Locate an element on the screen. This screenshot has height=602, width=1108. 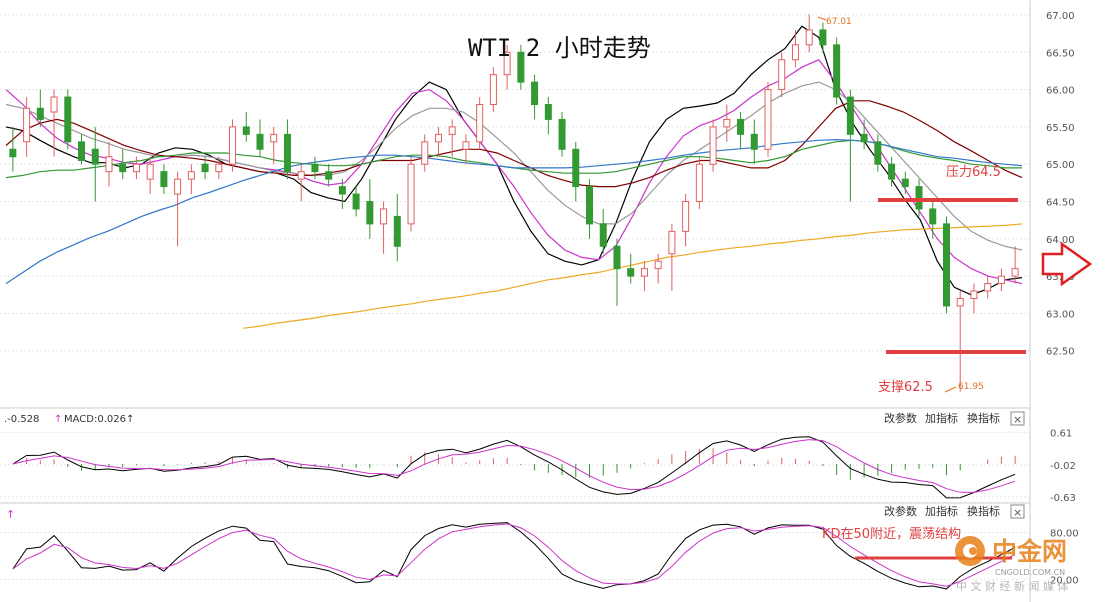
macd-series is located at coordinates (514, 467).